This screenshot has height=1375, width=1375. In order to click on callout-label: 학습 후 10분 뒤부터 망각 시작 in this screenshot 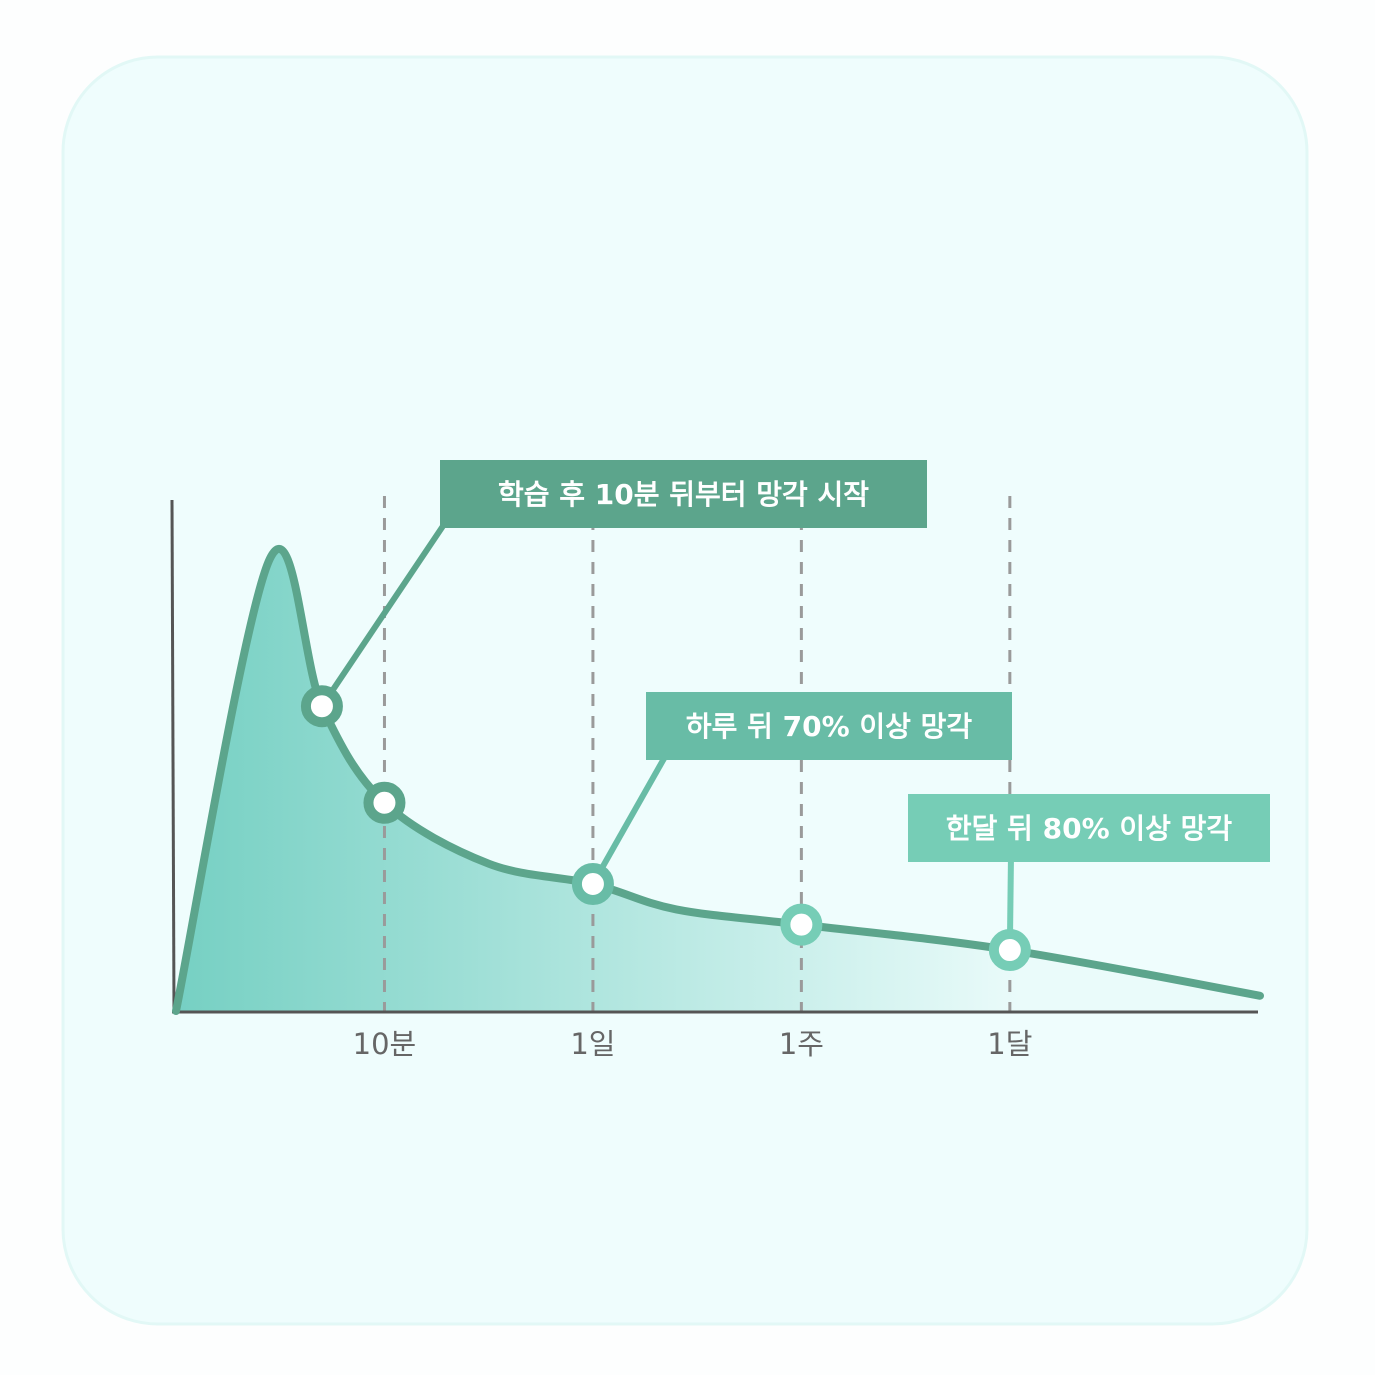, I will do `click(683, 494)`.